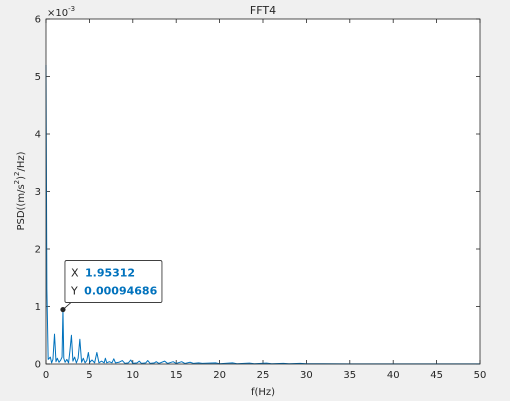 The image size is (510, 401). What do you see at coordinates (393, 375) in the screenshot?
I see `x-tick-label: 40` at bounding box center [393, 375].